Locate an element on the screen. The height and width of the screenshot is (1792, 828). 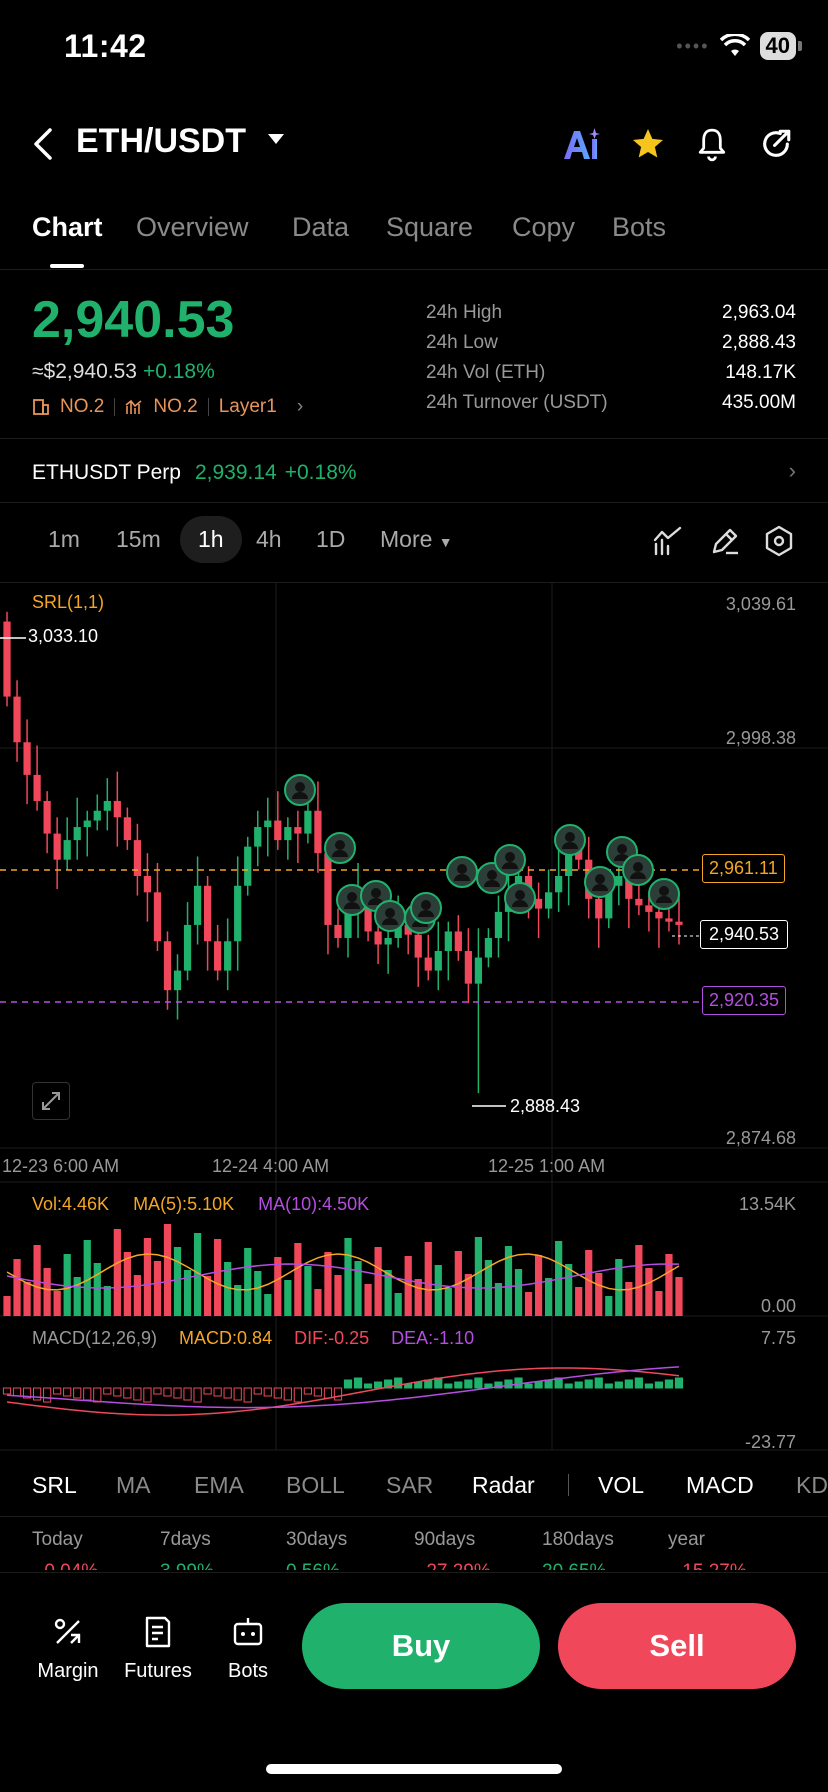
share-icon is located at coordinates (776, 144).